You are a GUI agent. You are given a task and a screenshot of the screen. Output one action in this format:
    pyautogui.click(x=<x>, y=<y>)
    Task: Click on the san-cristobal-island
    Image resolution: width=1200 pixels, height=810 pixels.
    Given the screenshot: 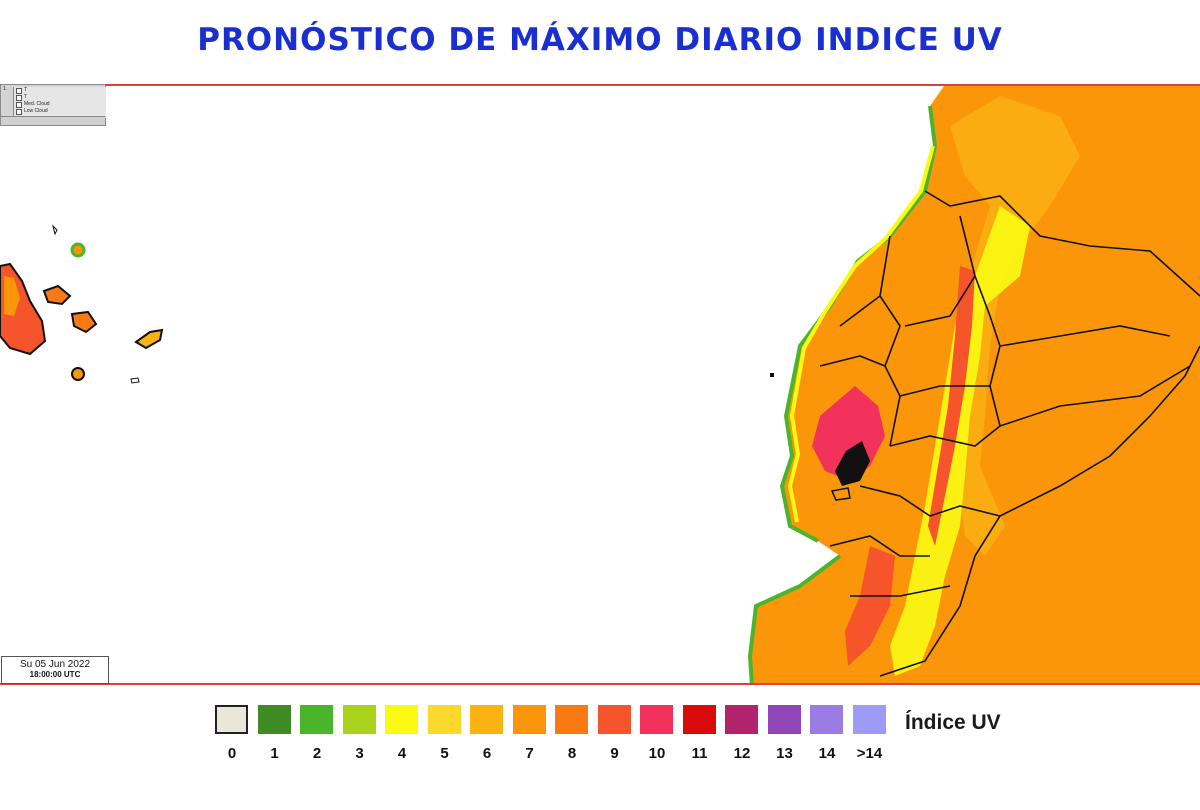 What is the action you would take?
    pyautogui.click(x=149, y=339)
    